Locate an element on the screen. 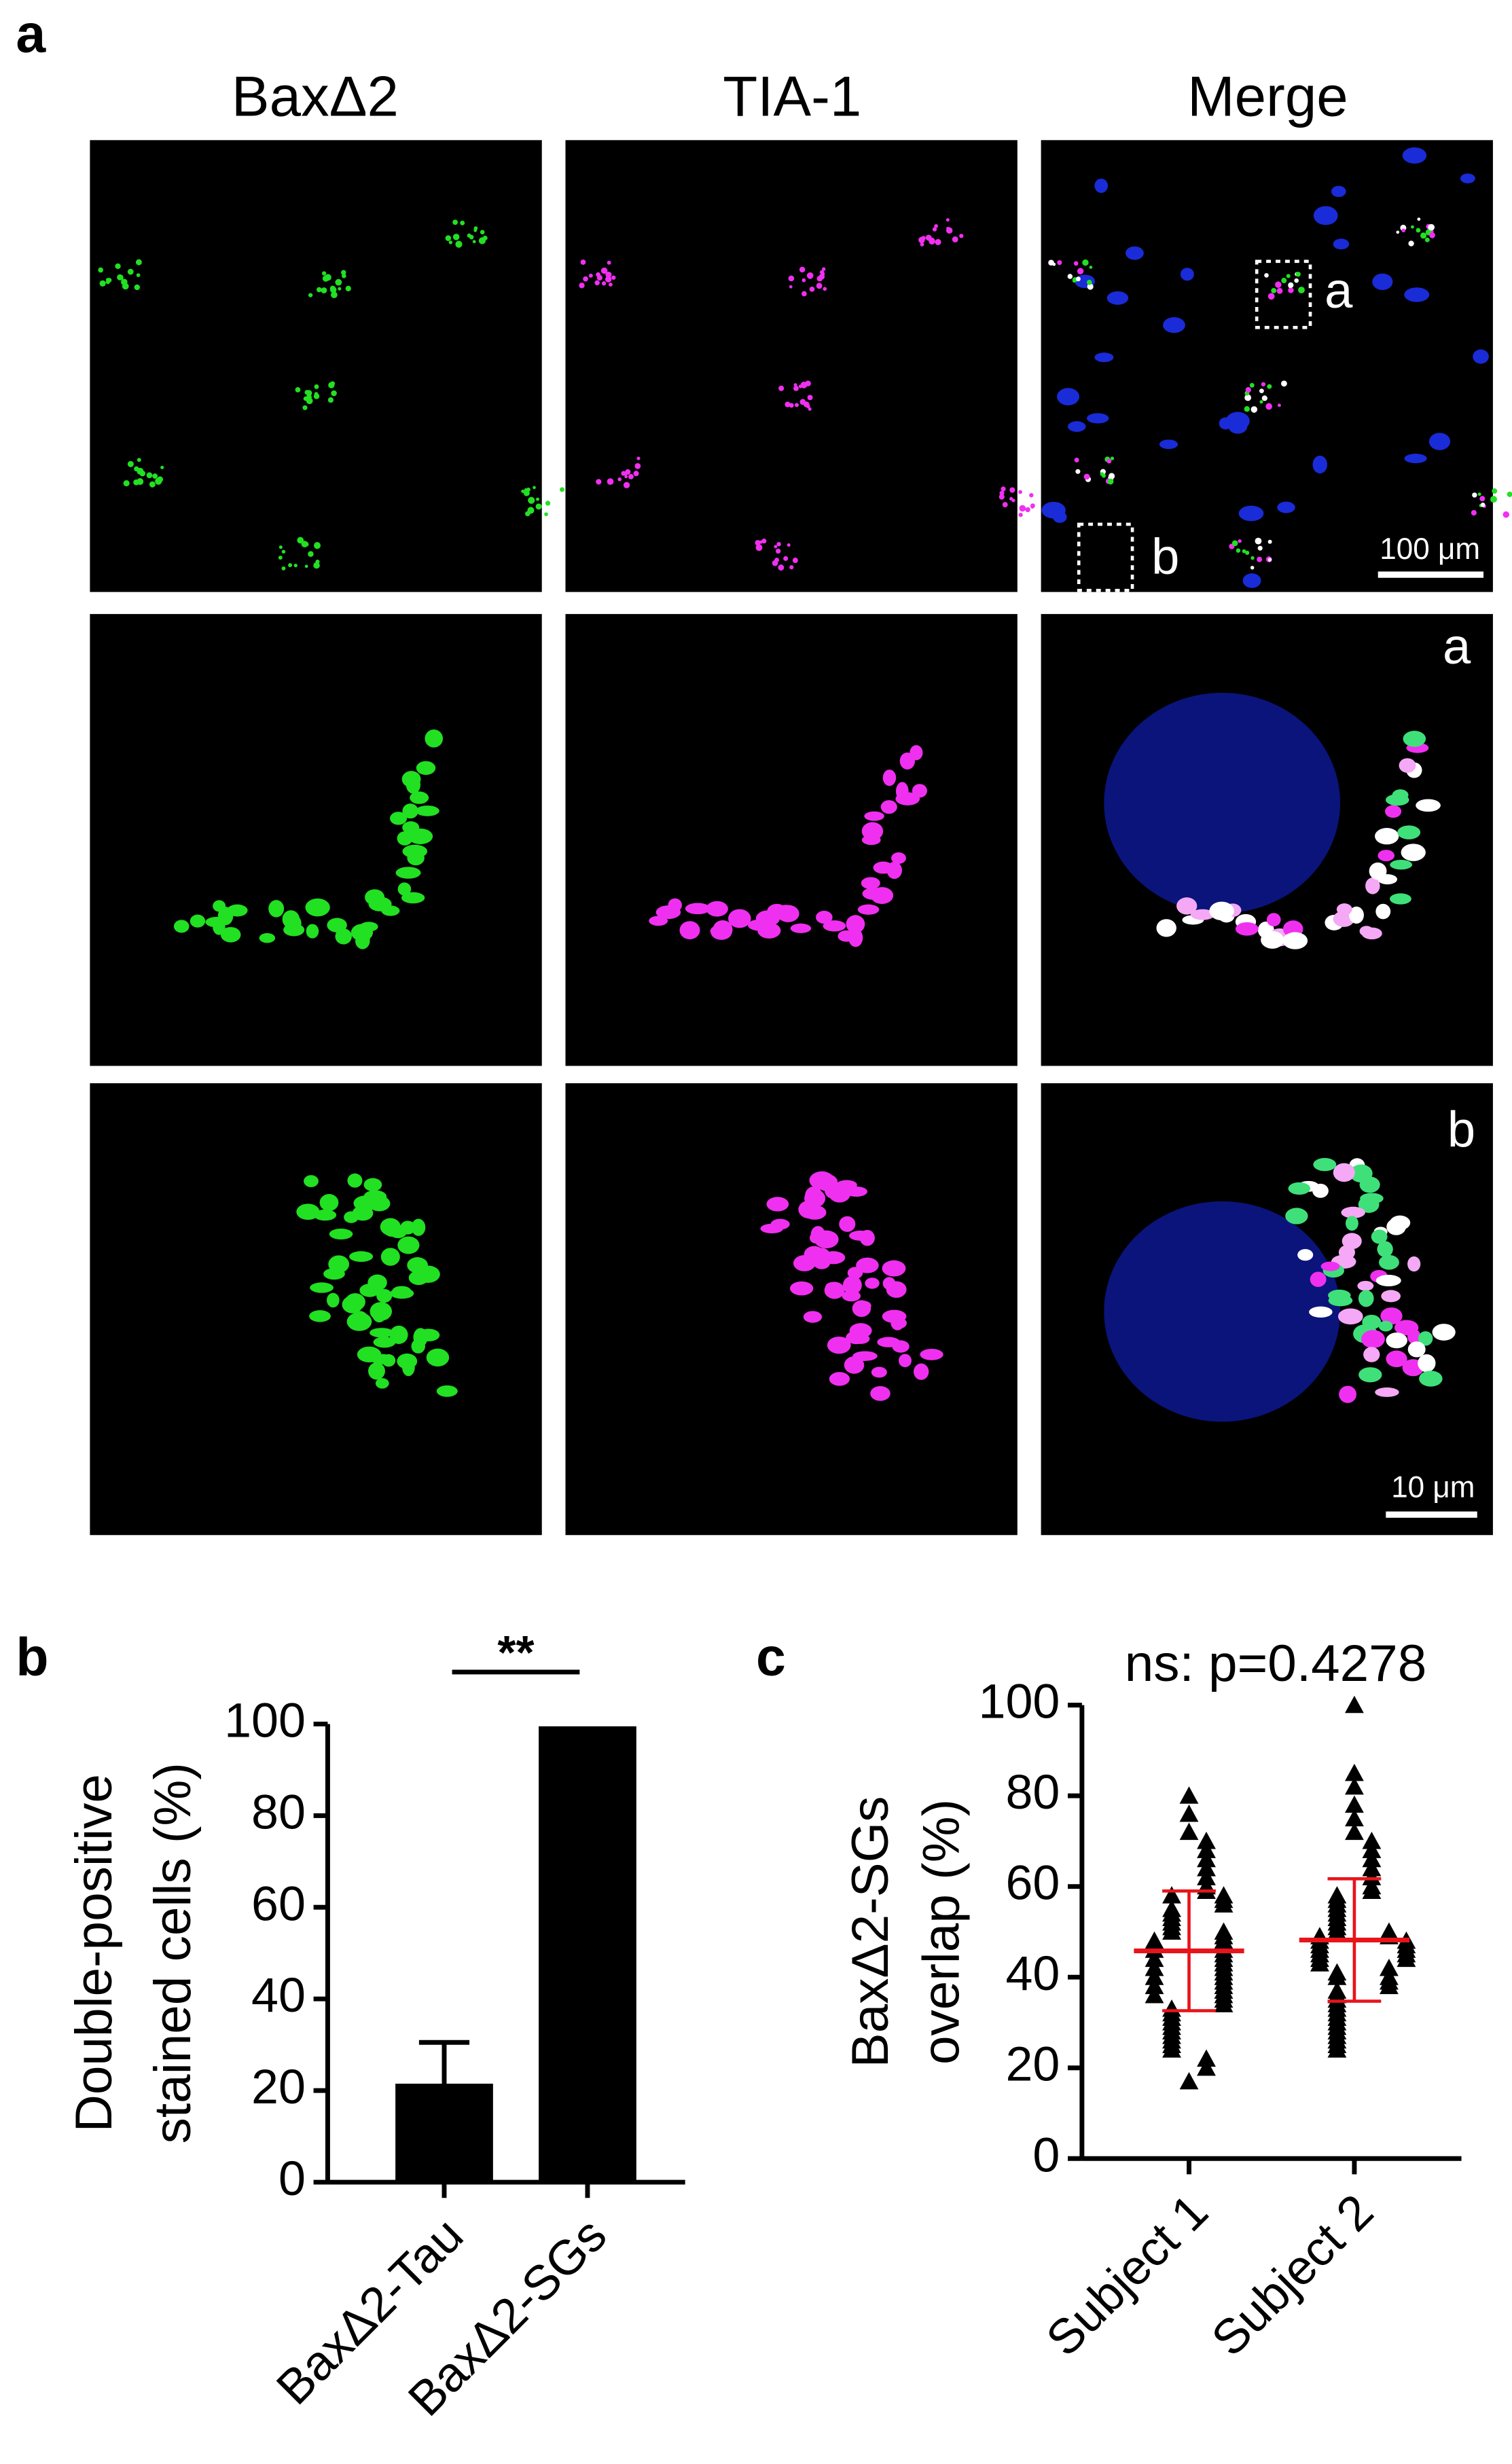  panel-label: b is located at coordinates (32, 1657).